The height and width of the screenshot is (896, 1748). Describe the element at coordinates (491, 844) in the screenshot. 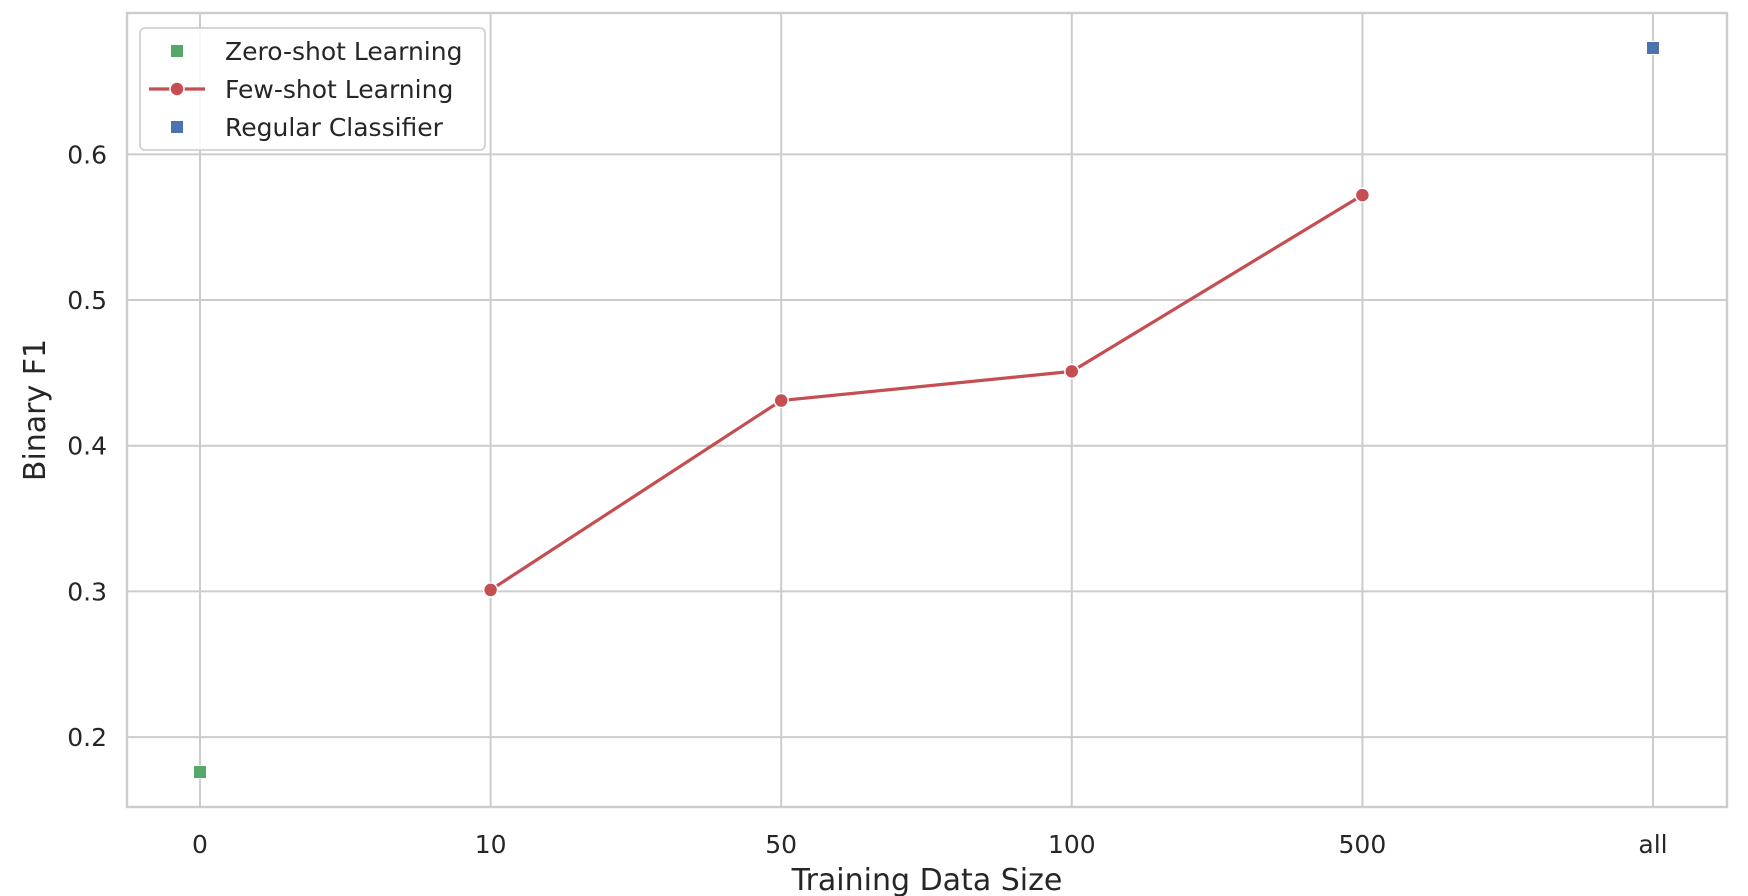

I see `x-tick-label-1: 10` at that location.